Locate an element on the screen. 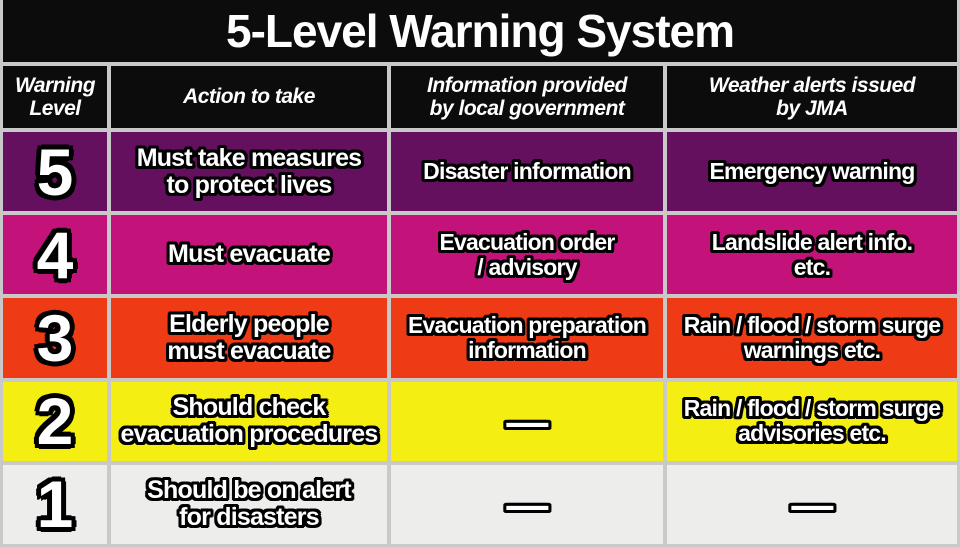  column-header-action: Action to take is located at coordinates (249, 97).